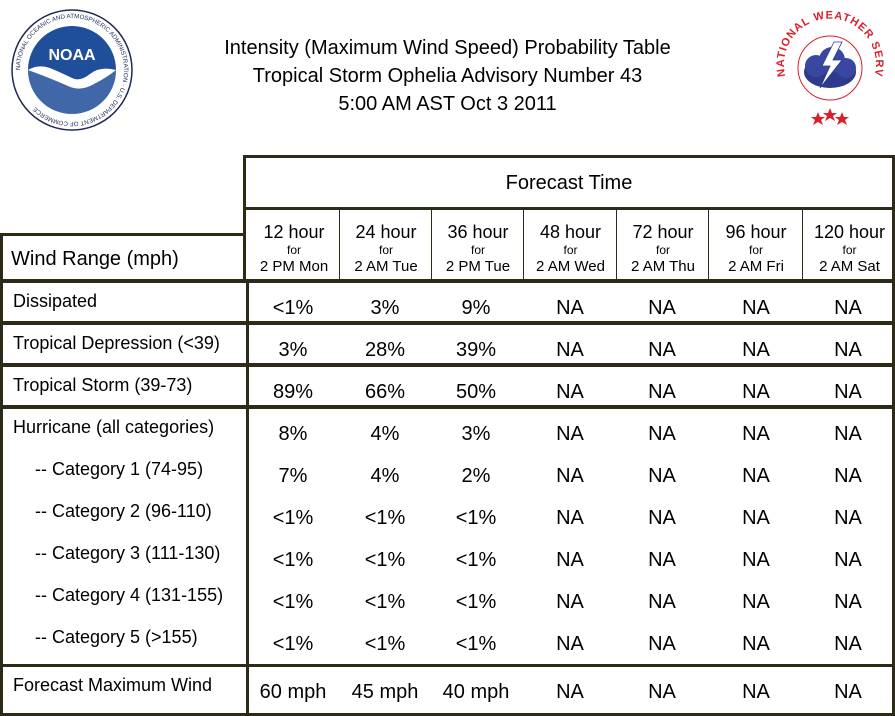 The height and width of the screenshot is (716, 895). What do you see at coordinates (447, 472) in the screenshot?
I see `table-row: -- Category 1 (74-95) 7% 4% 2% NA NA NA NA` at bounding box center [447, 472].